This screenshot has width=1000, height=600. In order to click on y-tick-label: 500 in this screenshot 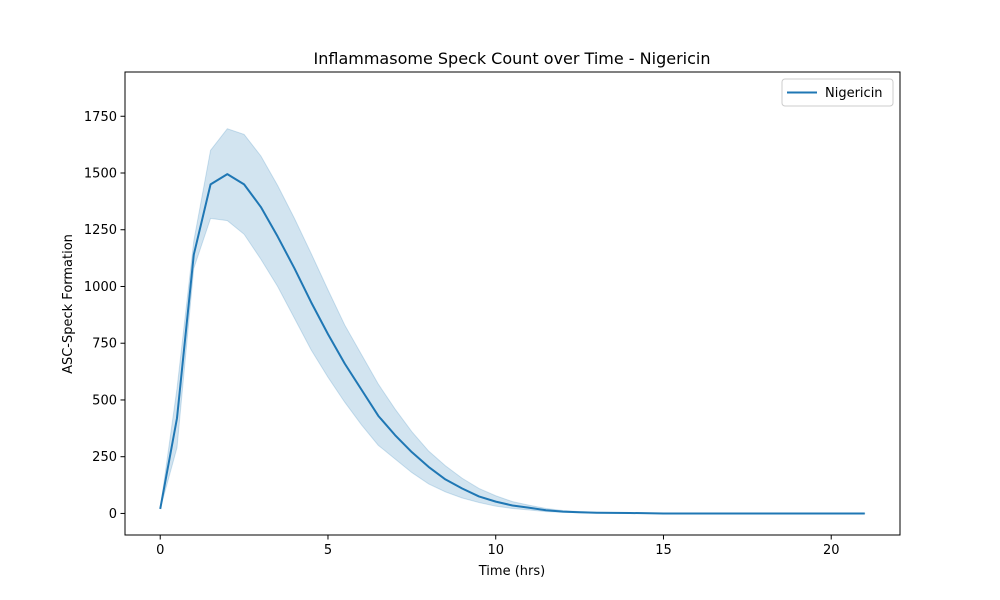, I will do `click(104, 400)`.